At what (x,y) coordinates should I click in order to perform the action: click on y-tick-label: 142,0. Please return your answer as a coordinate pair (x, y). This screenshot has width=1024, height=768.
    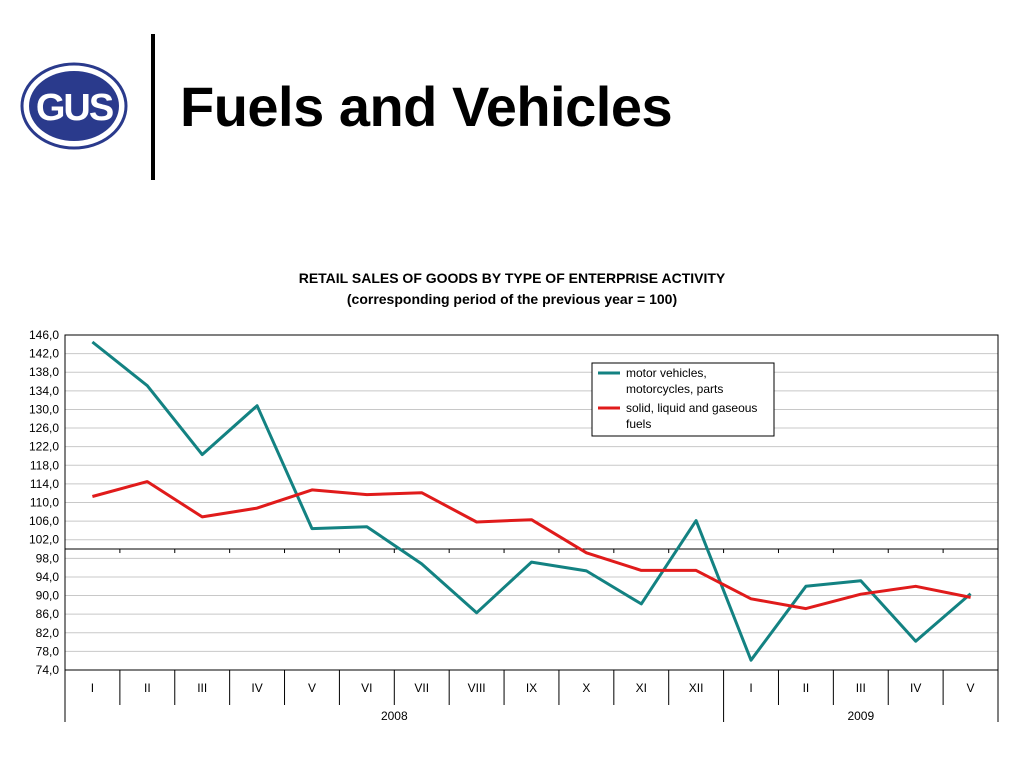
    Looking at the image, I should click on (44, 354).